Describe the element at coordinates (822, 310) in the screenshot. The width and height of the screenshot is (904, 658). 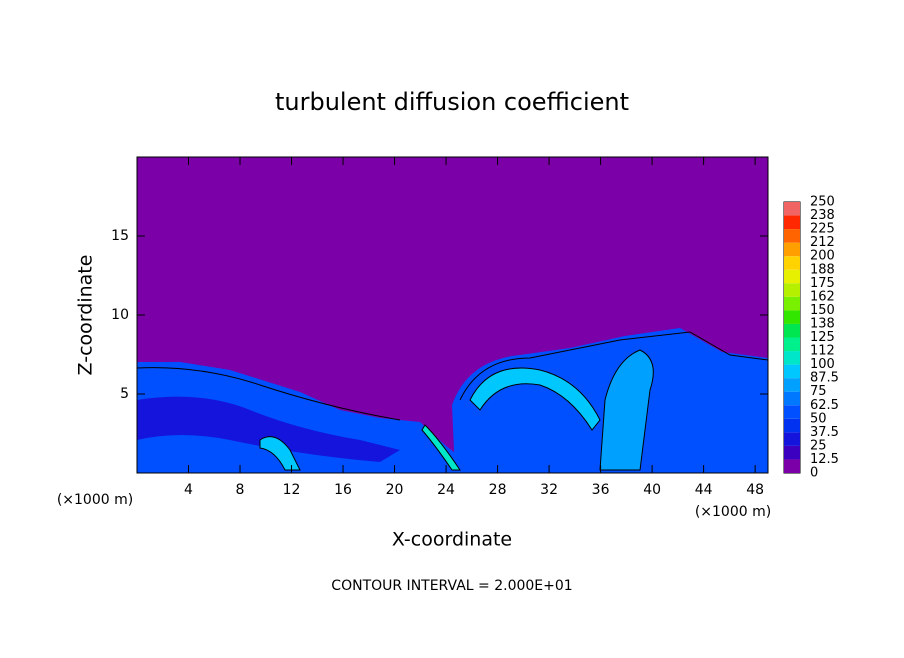
I see `colorbar-label: 150` at that location.